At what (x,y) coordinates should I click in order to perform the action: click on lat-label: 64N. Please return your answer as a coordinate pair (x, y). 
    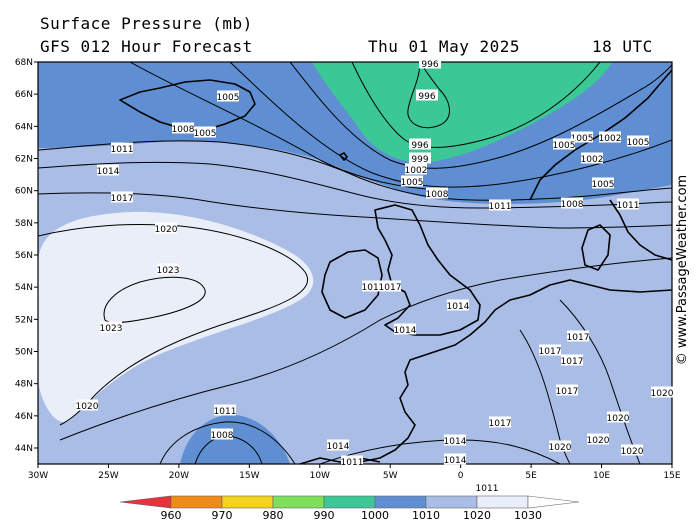
    Looking at the image, I should click on (24, 127).